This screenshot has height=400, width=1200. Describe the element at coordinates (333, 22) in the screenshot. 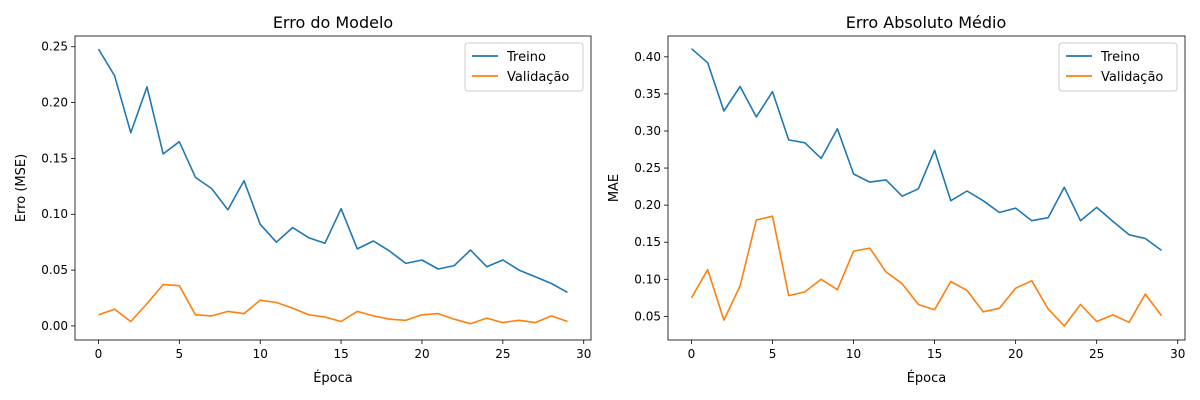

I see `chart-title: Erro do Modelo` at that location.